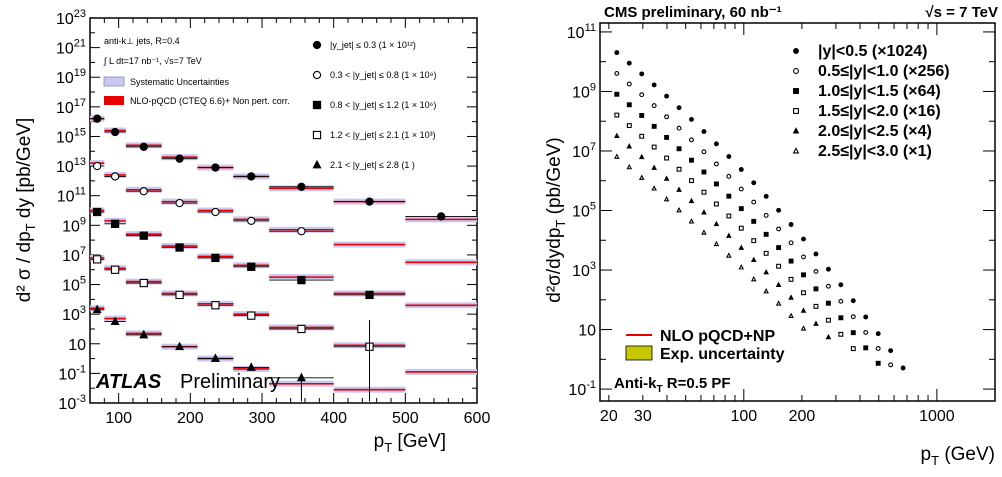 Image resolution: width=1002 pixels, height=477 pixels. I want to click on theory-legend-label: NLO-pQCD (CTEQ 6.6)+ Non pert. corr., so click(210, 101).